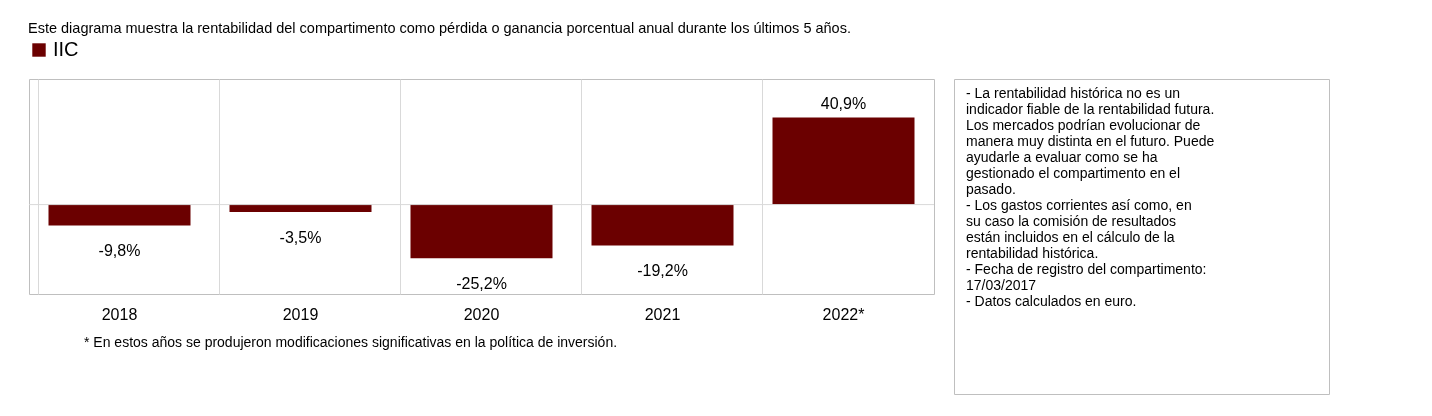 This screenshot has width=1432, height=416. What do you see at coordinates (119, 314) in the screenshot?
I see `x-tick-label: 2018` at bounding box center [119, 314].